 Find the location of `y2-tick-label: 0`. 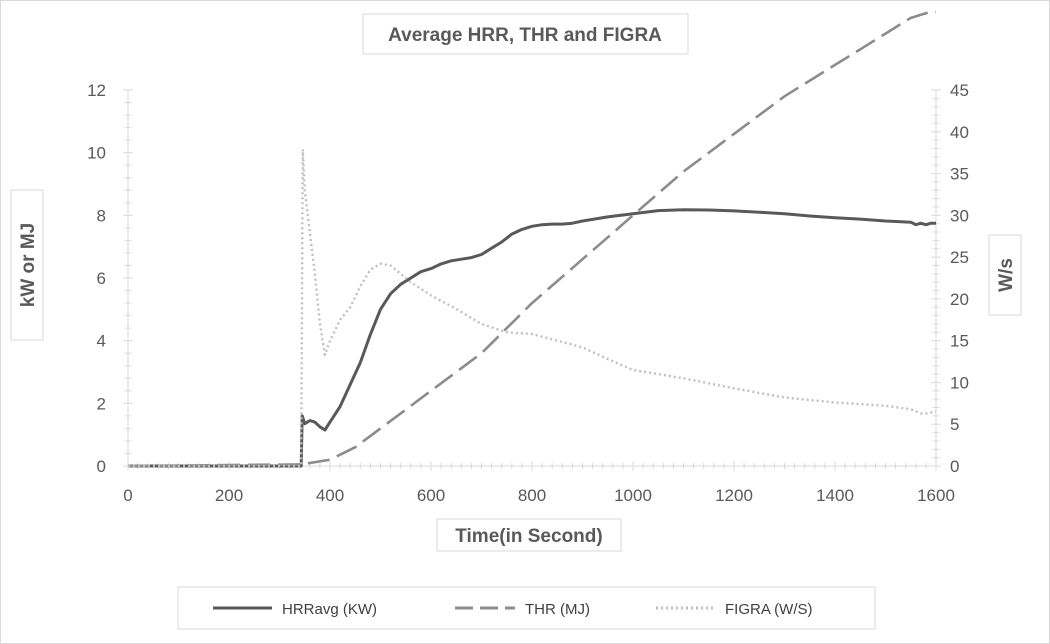

y2-tick-label: 0 is located at coordinates (954, 466).